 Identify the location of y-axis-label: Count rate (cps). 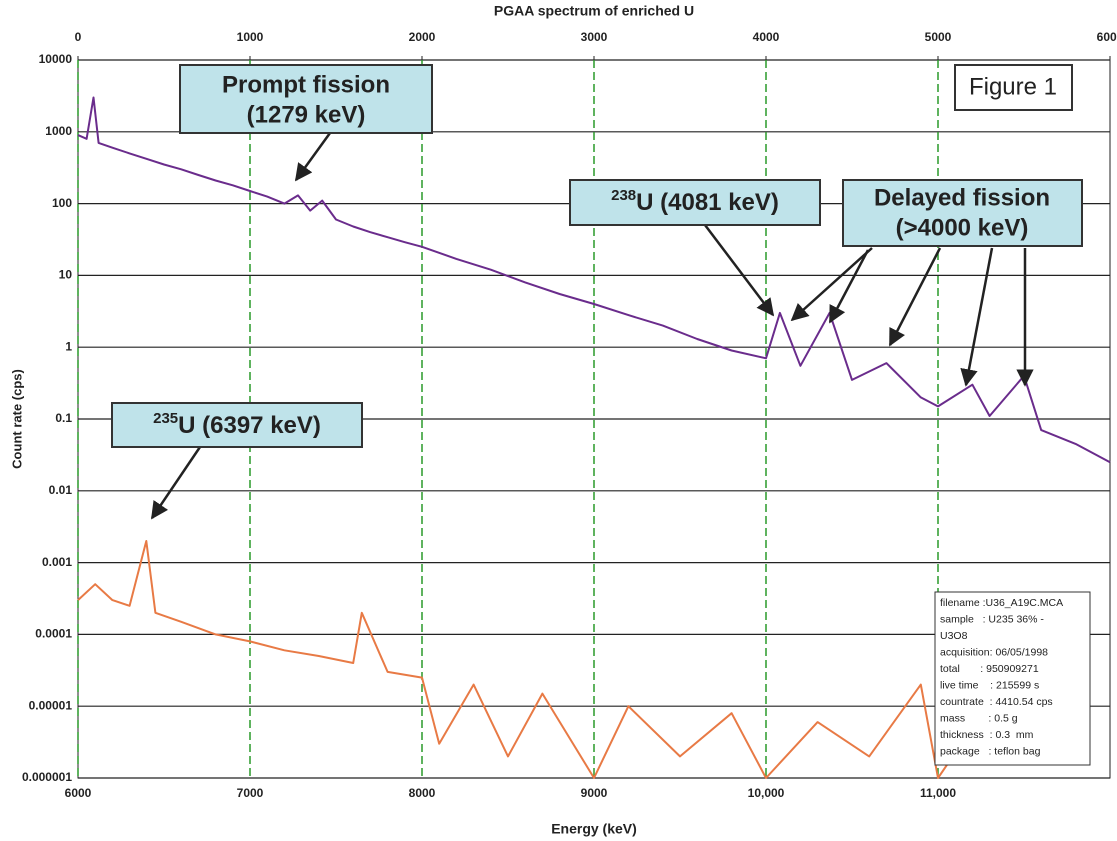
(16, 419).